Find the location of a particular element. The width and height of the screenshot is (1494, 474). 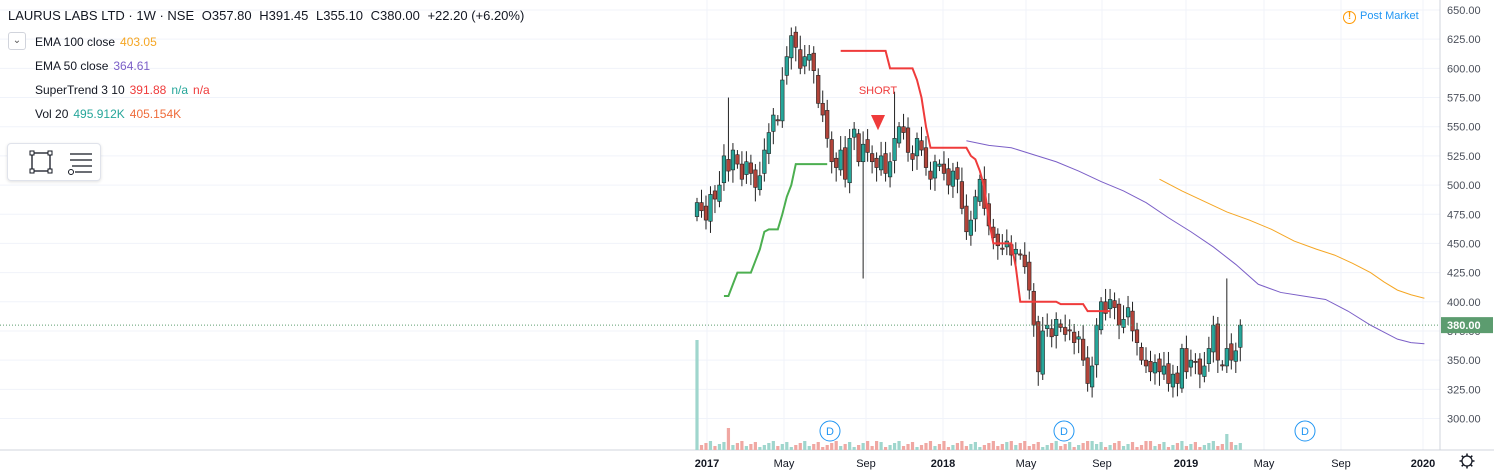

legend-volume: Vol 20 495.912K 405.154K is located at coordinates (110, 114).